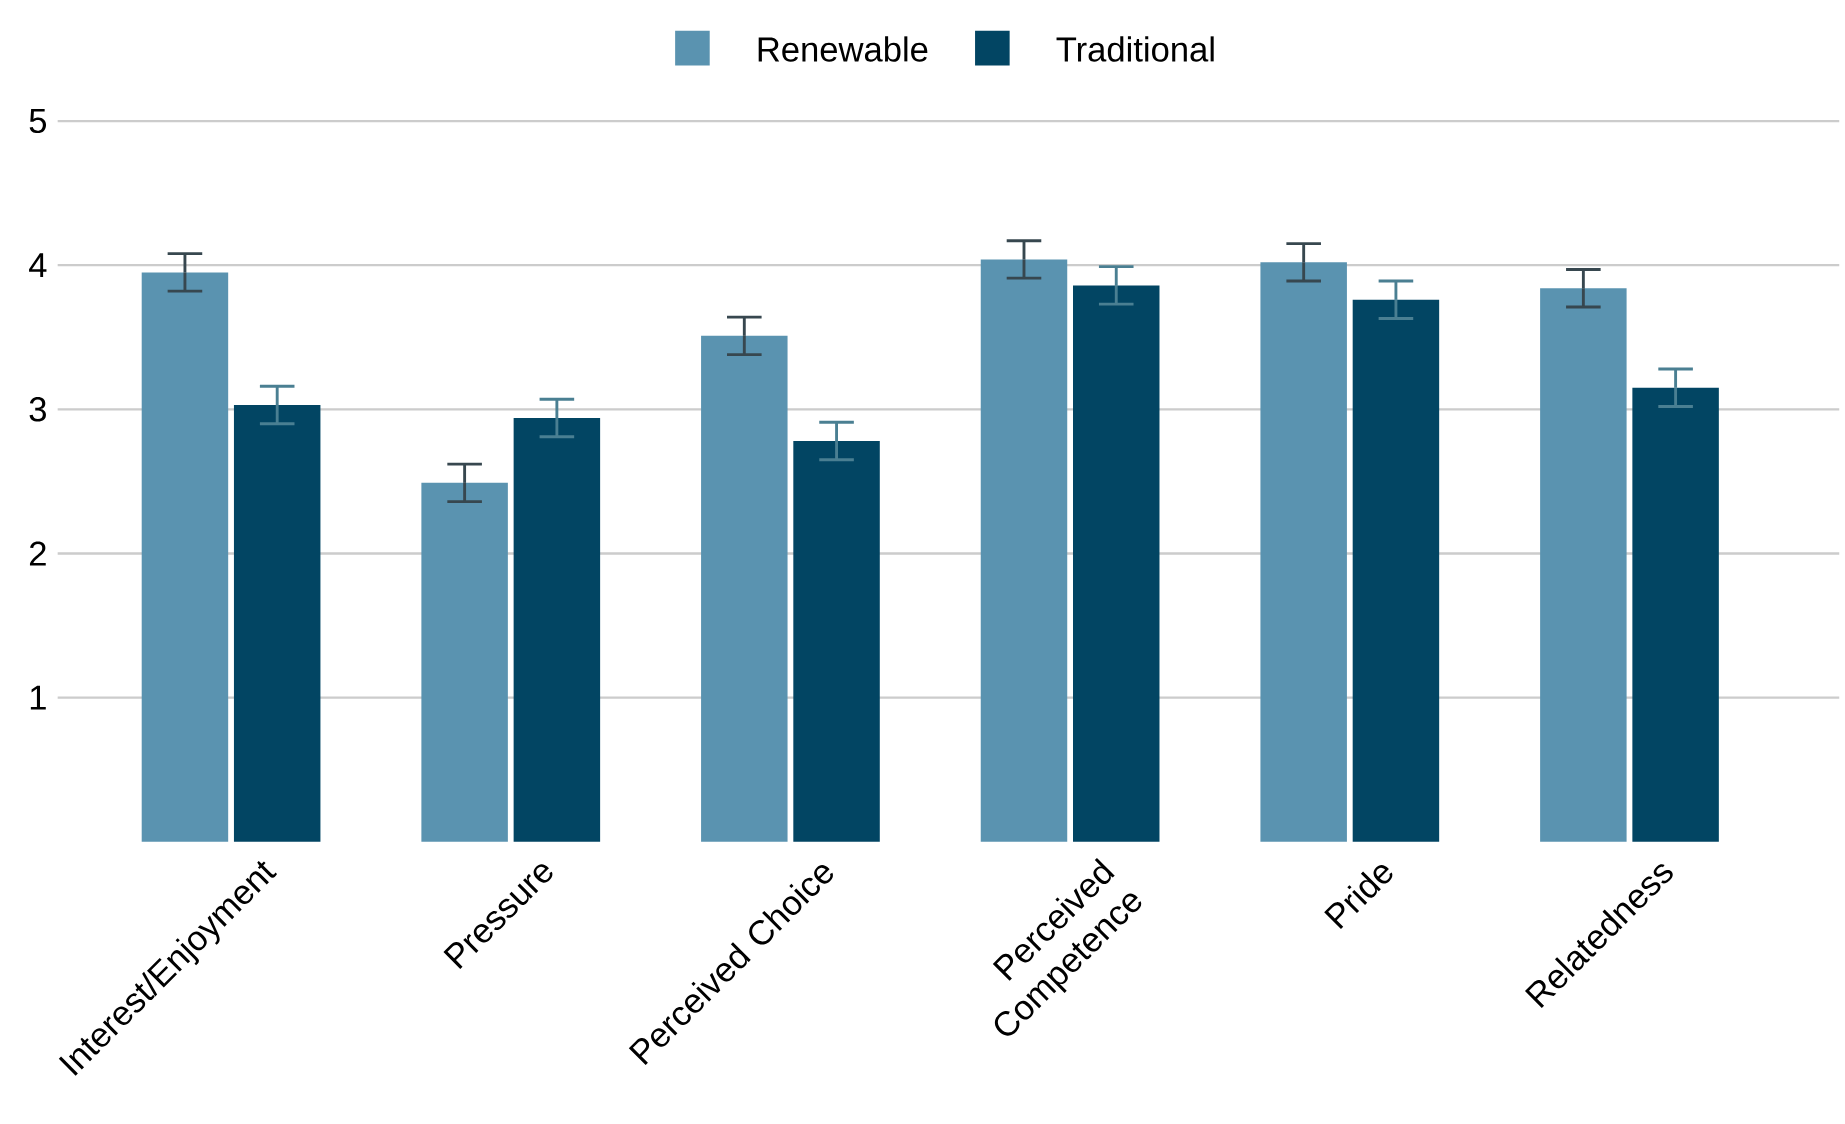 The height and width of the screenshot is (1124, 1845). What do you see at coordinates (37, 553) in the screenshot?
I see `y-tick-label: 2` at bounding box center [37, 553].